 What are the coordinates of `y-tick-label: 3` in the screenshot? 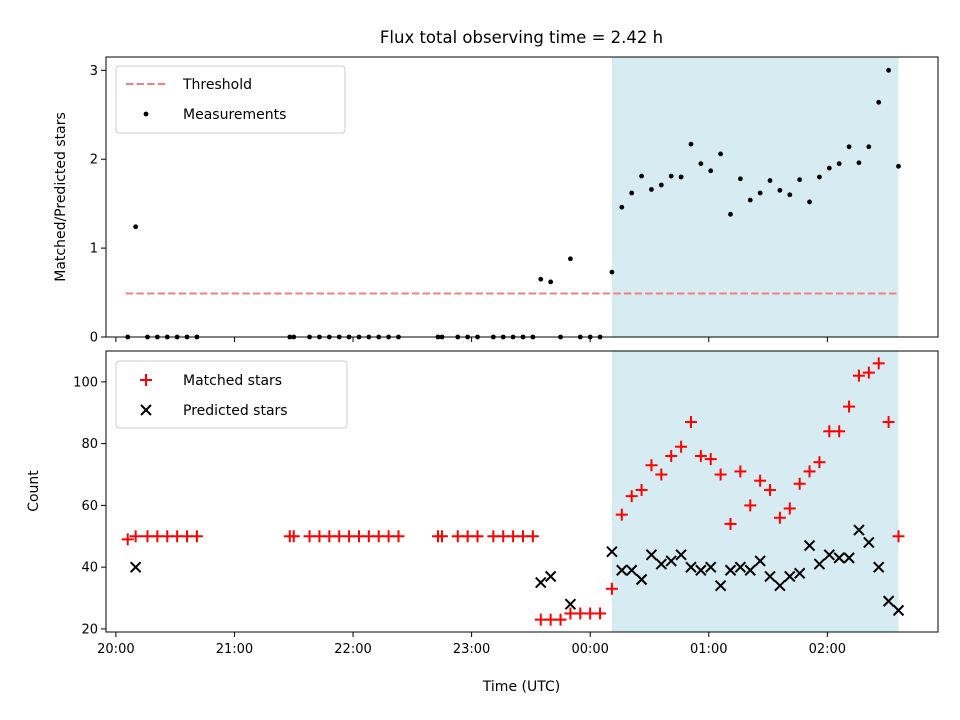 It's located at (94, 71).